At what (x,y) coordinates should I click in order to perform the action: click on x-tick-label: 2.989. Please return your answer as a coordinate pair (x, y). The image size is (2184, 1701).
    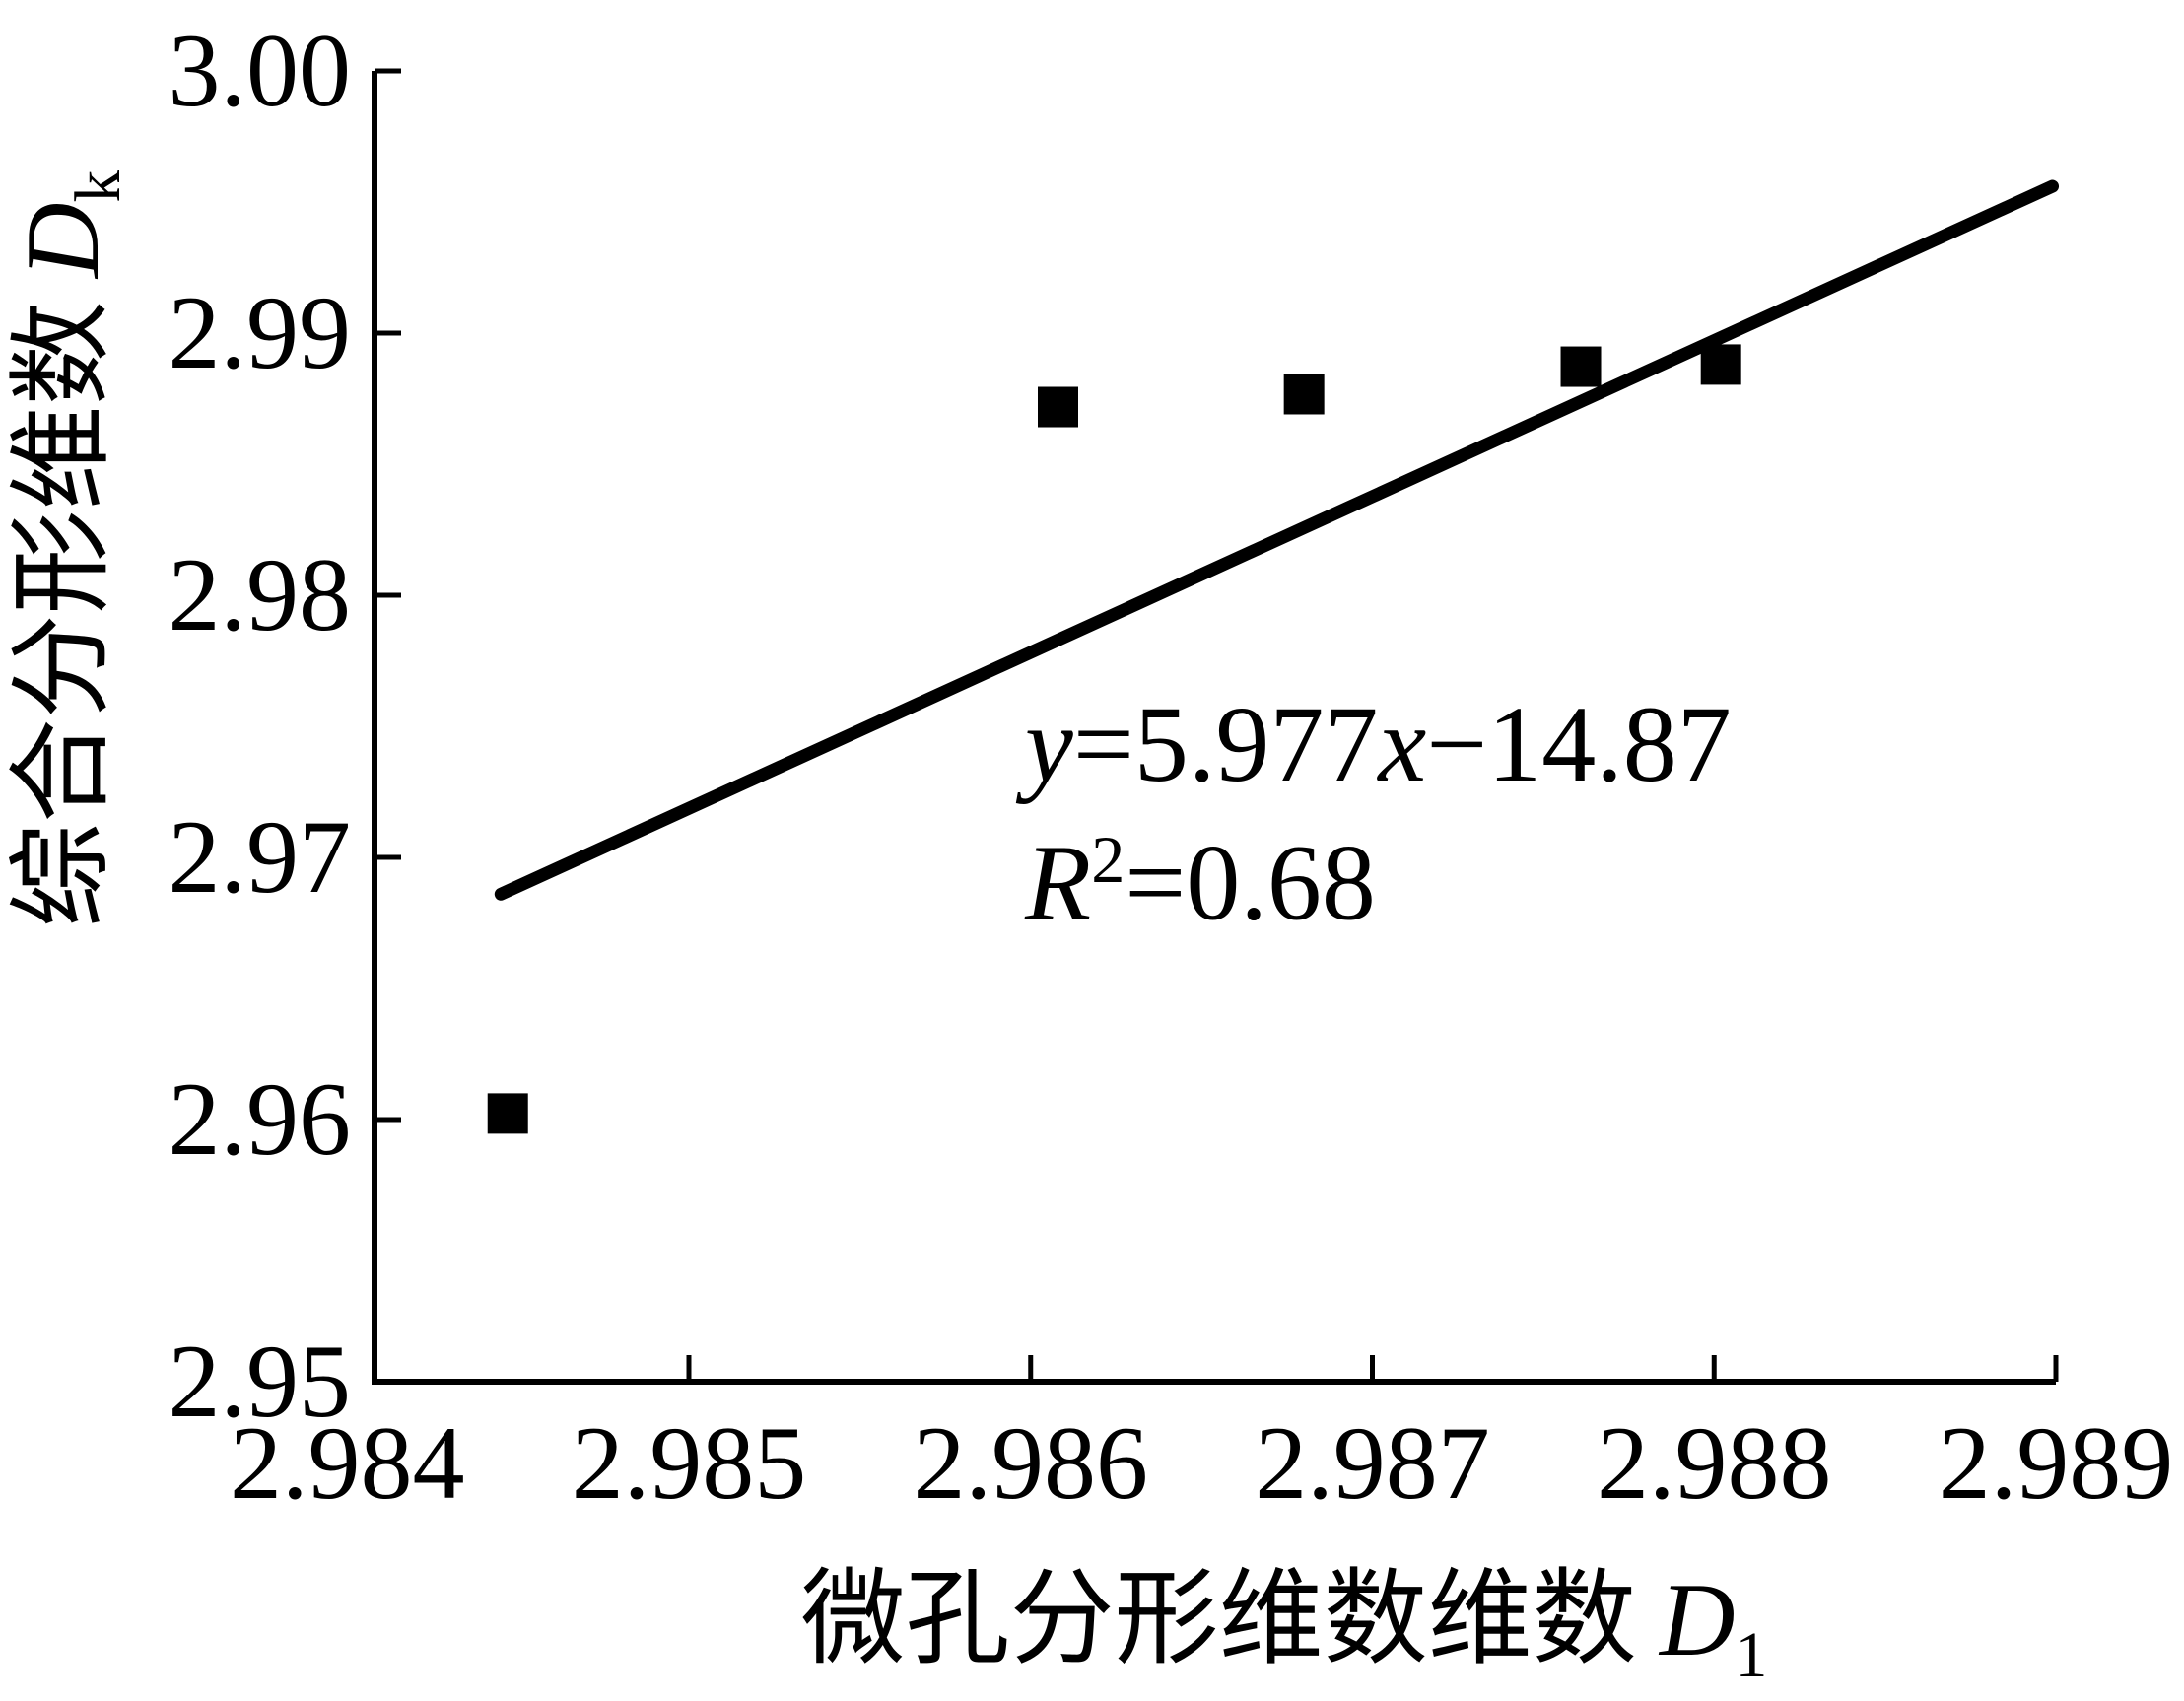
    Looking at the image, I should click on (2056, 1463).